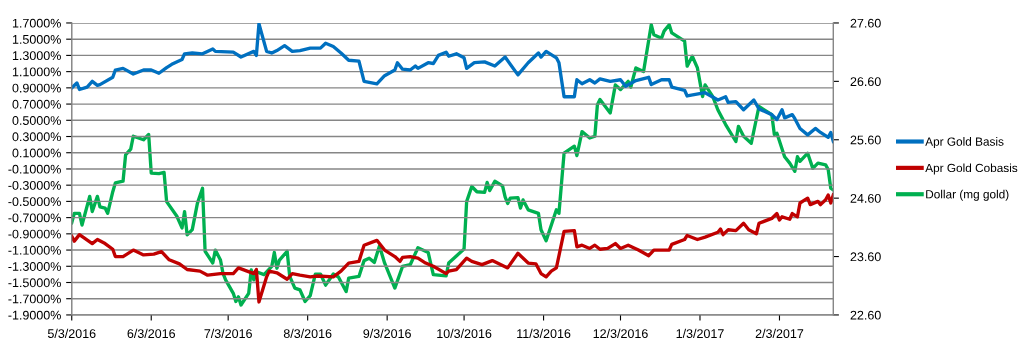 Image resolution: width=1025 pixels, height=348 pixels. I want to click on x-tick-label: 12/3/2016, so click(620, 333).